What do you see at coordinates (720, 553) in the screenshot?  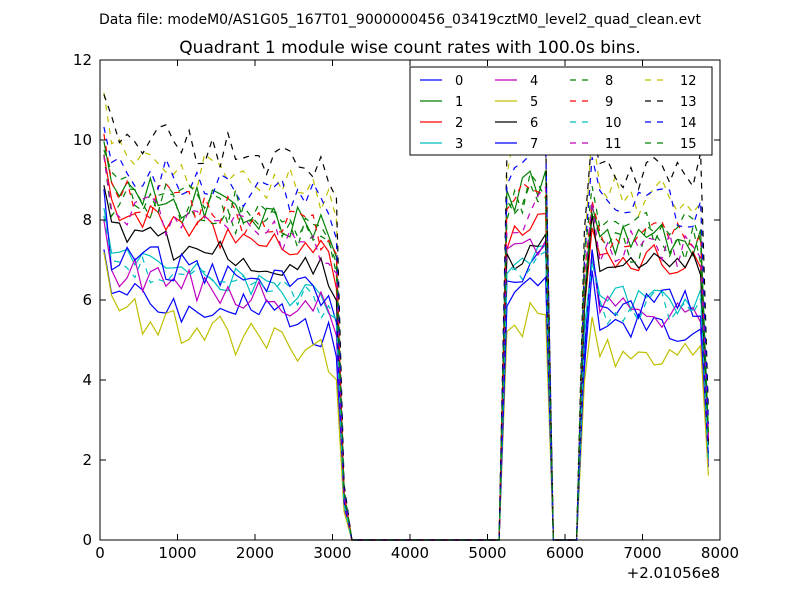 I see `x-tick-label: 8000` at bounding box center [720, 553].